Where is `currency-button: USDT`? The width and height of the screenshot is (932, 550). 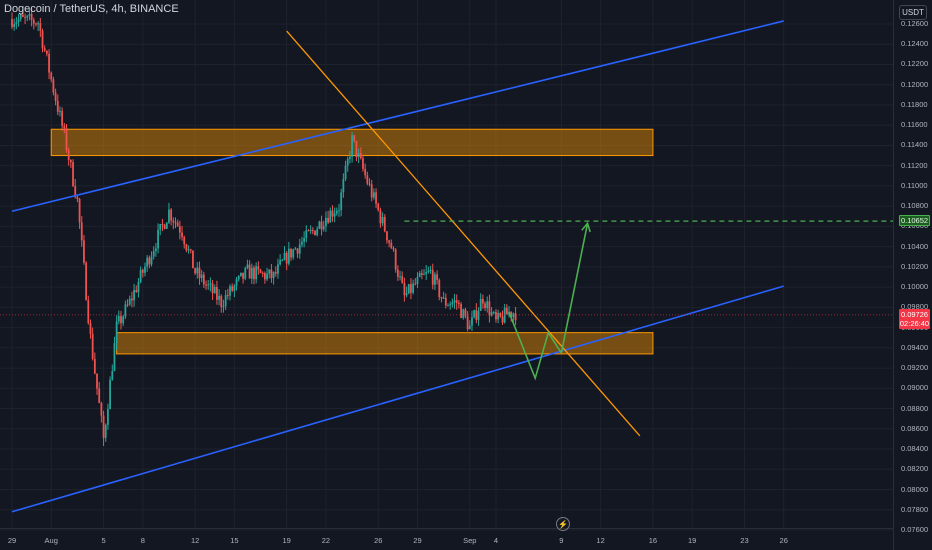
currency-button: USDT is located at coordinates (913, 12).